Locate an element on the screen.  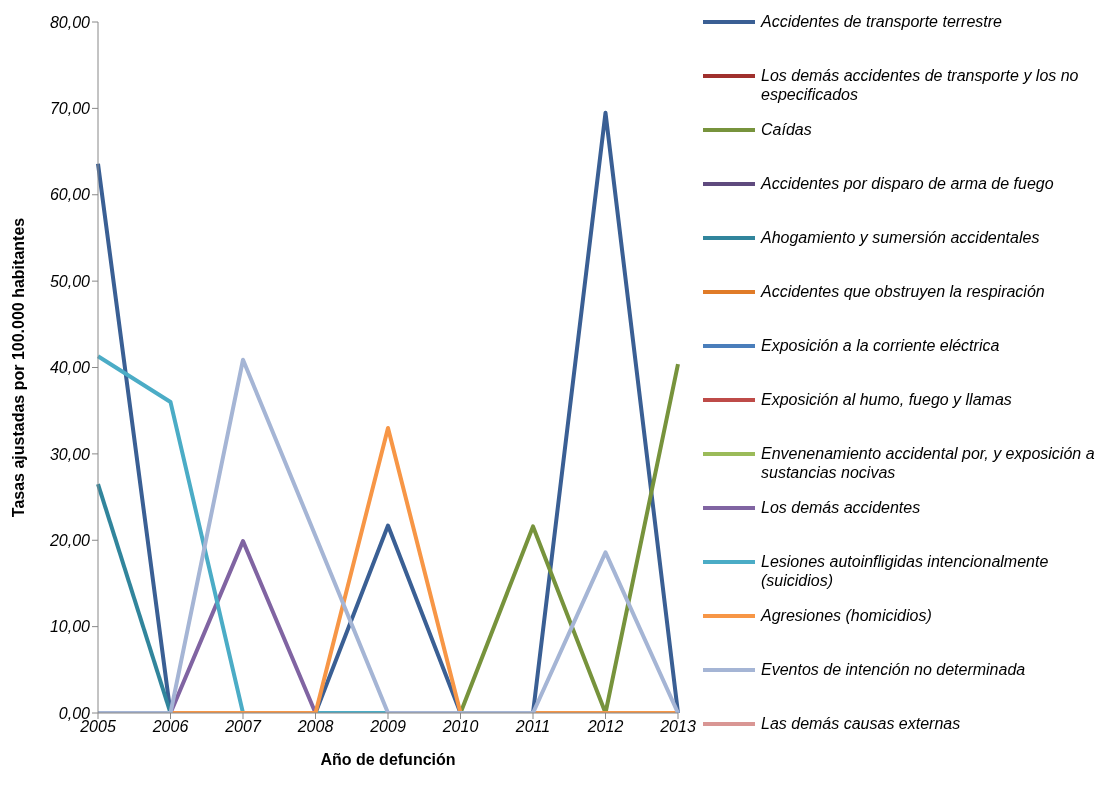
legend-label: Accidentes por disparo de arma de fuego is located at coordinates (907, 183).